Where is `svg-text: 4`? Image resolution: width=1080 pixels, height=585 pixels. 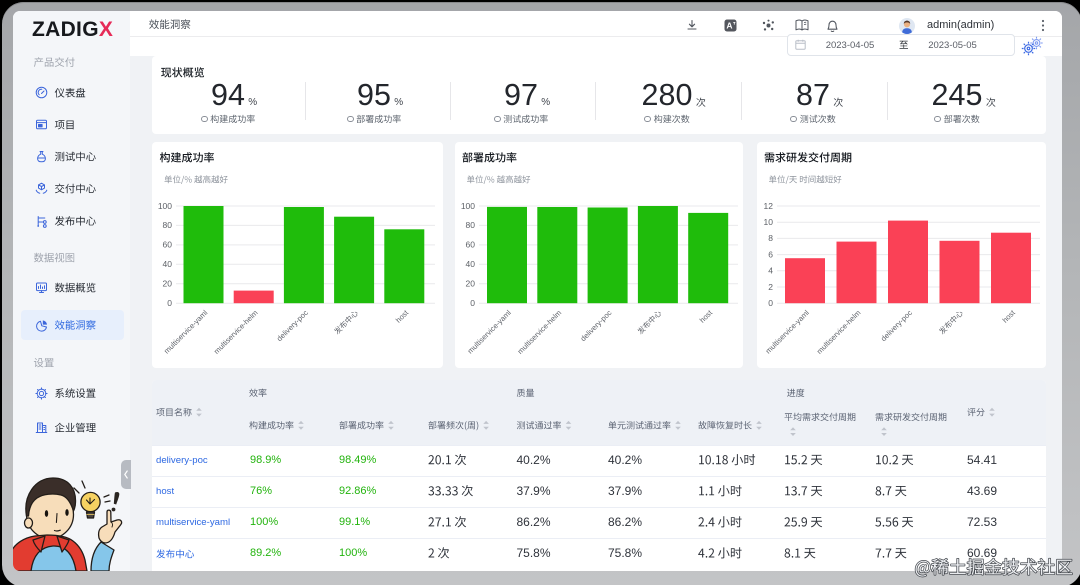
svg-text: 4 is located at coordinates (770, 271).